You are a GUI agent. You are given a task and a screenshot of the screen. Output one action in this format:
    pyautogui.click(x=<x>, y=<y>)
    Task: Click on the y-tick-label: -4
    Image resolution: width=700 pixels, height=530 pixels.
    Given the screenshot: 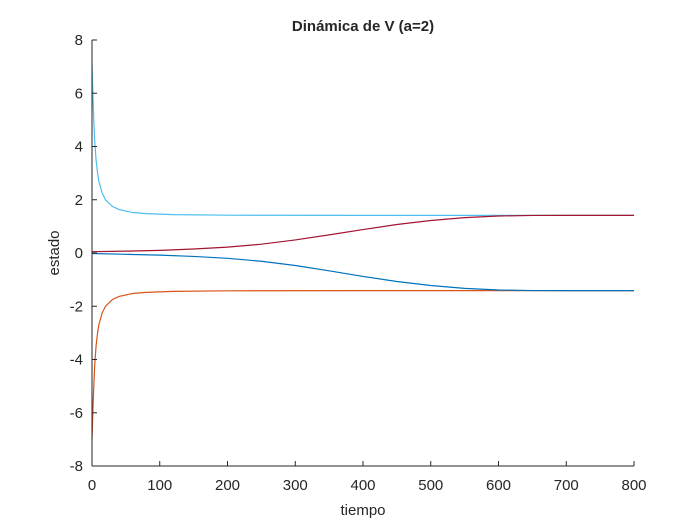 What is the action you would take?
    pyautogui.click(x=76, y=360)
    